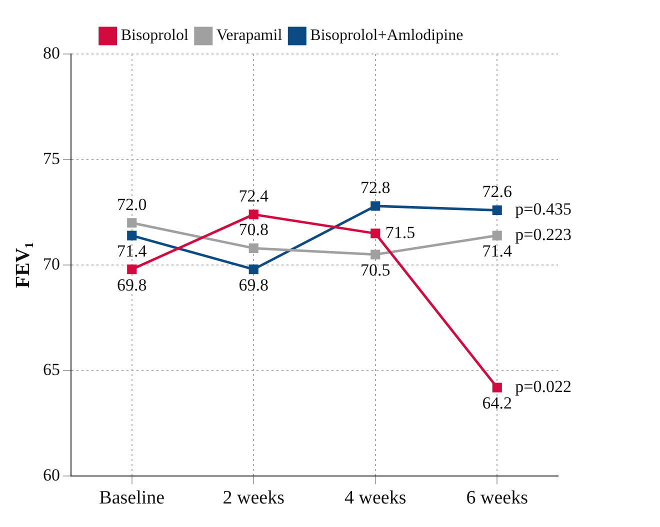  Describe the element at coordinates (253, 230) in the screenshot. I see `data-label: 70.8` at that location.